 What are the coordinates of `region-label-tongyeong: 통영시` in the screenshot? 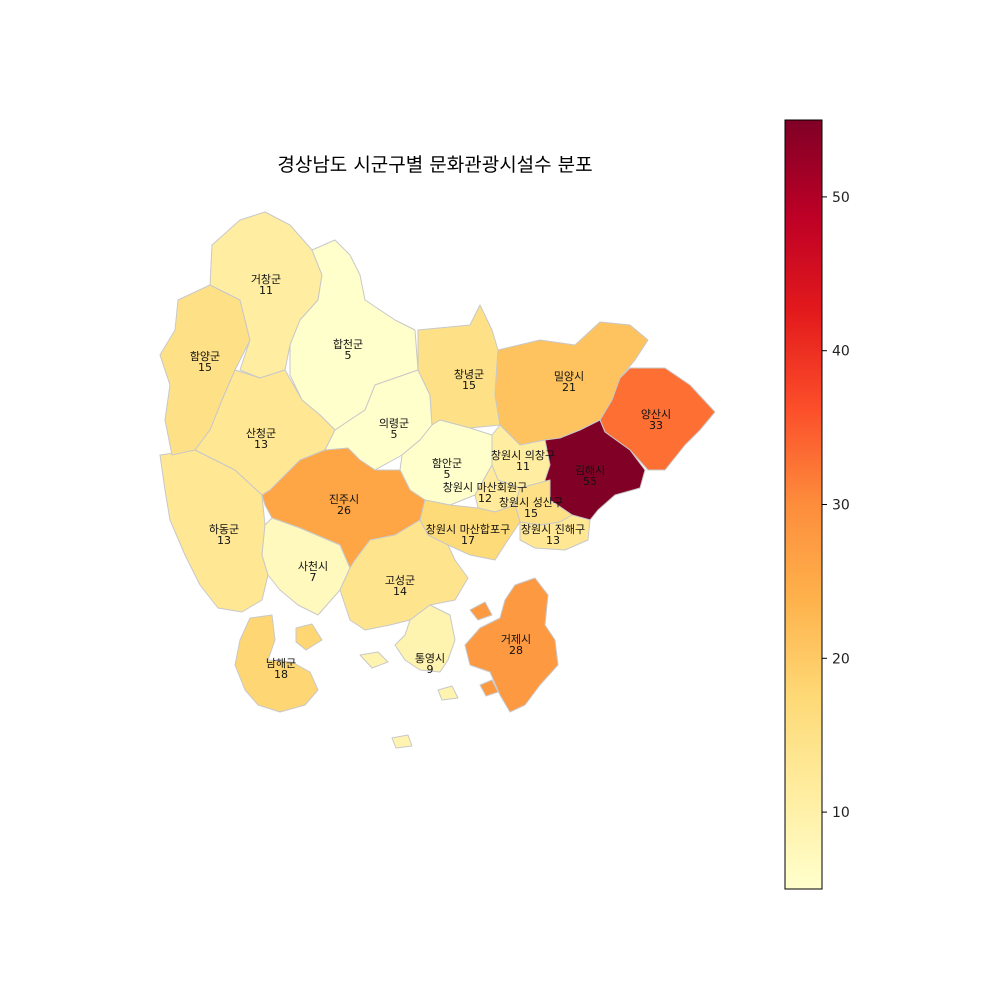 It's located at (430, 658).